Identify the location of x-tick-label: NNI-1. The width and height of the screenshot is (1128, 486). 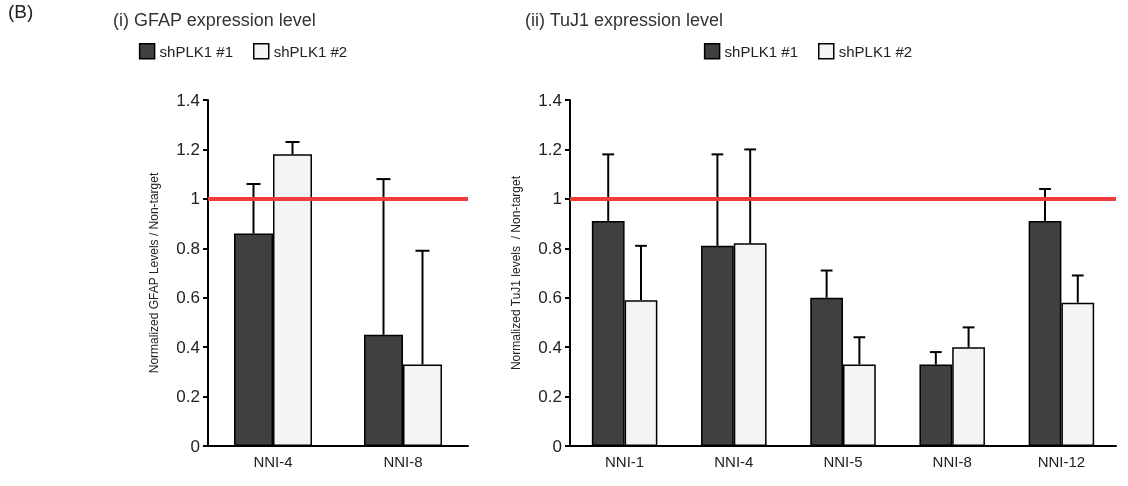
(625, 461).